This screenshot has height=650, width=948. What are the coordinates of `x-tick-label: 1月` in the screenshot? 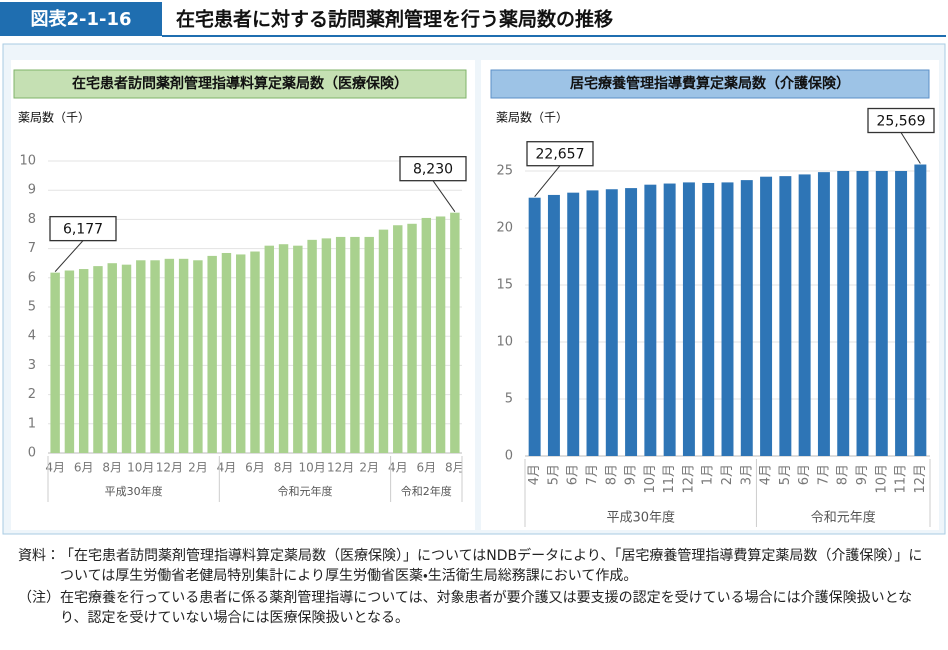 It's located at (708, 474).